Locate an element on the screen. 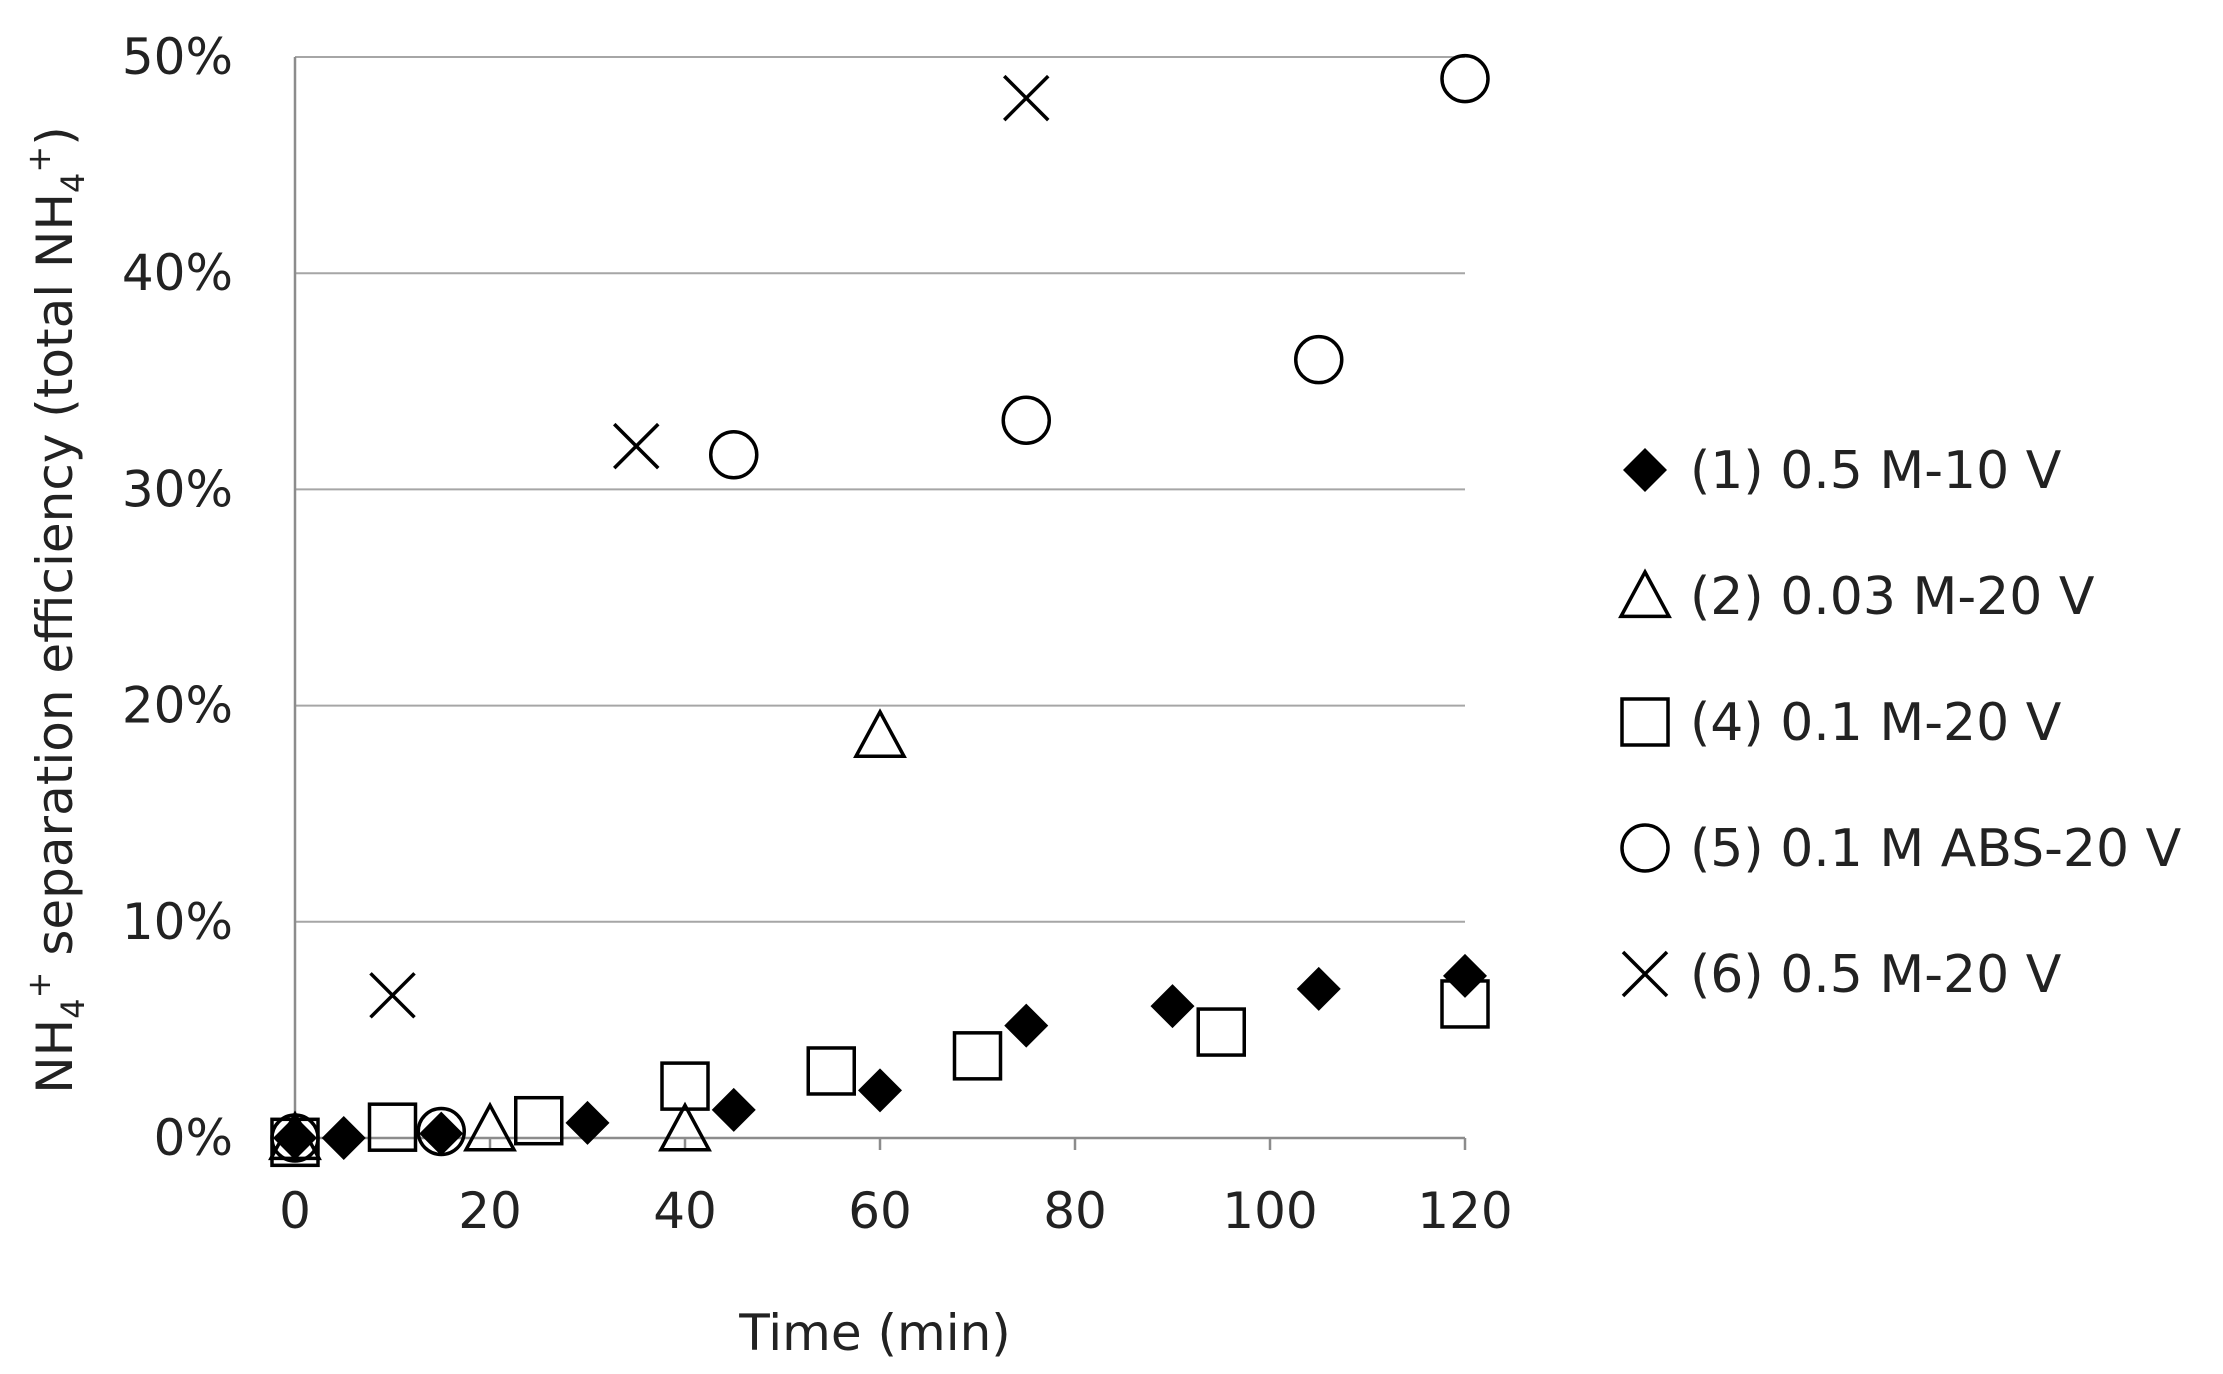 The height and width of the screenshot is (1374, 2223). x-tick-label: 0 is located at coordinates (295, 1211).